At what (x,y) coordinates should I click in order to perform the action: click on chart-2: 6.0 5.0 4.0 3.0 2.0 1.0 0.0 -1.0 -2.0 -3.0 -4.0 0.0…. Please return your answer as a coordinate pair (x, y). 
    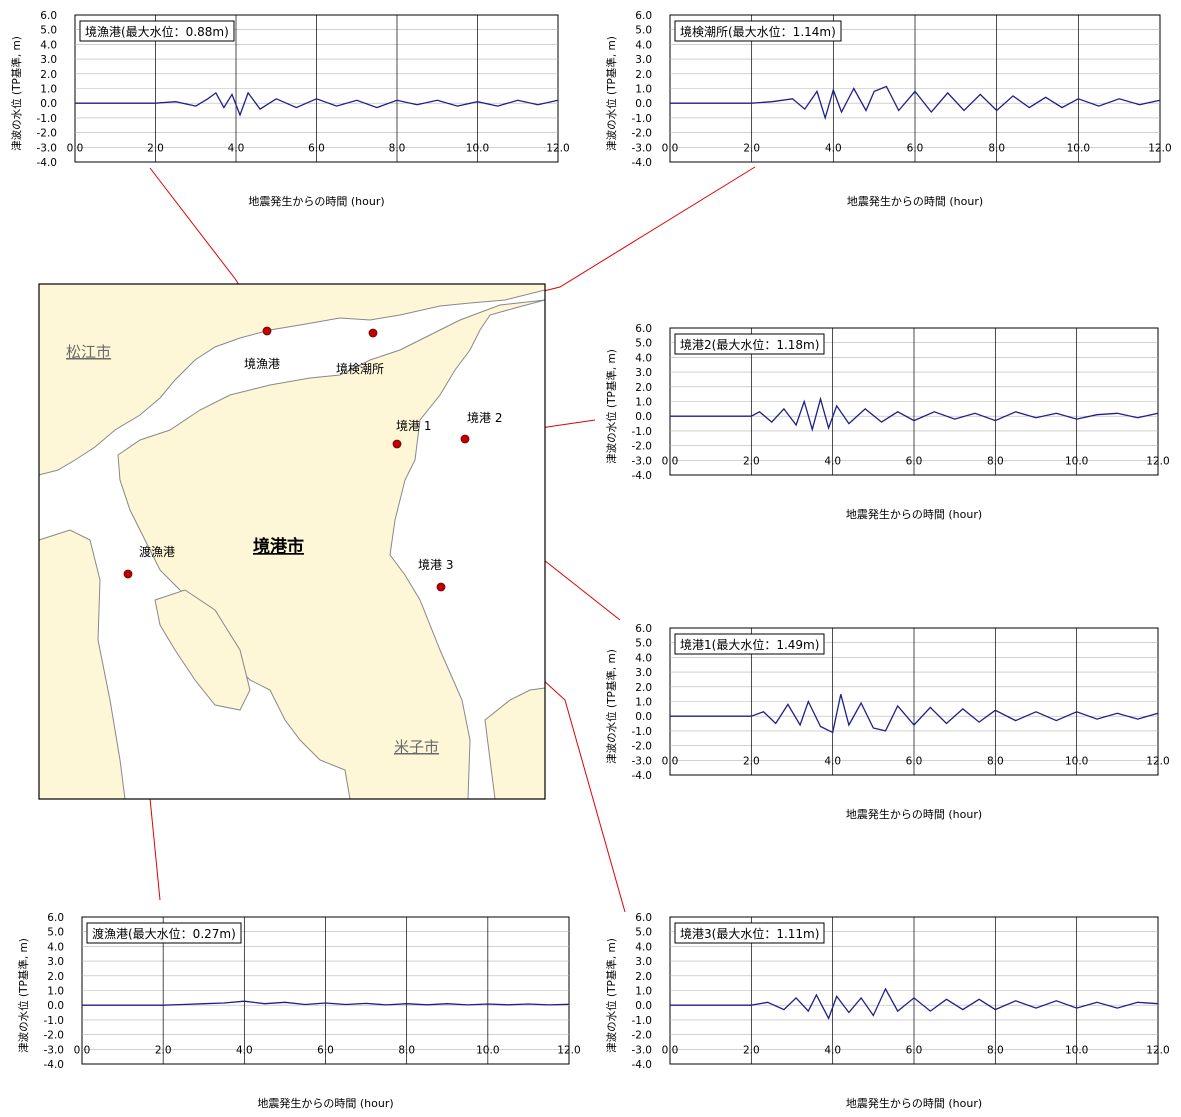
    Looking at the image, I should click on (888, 109).